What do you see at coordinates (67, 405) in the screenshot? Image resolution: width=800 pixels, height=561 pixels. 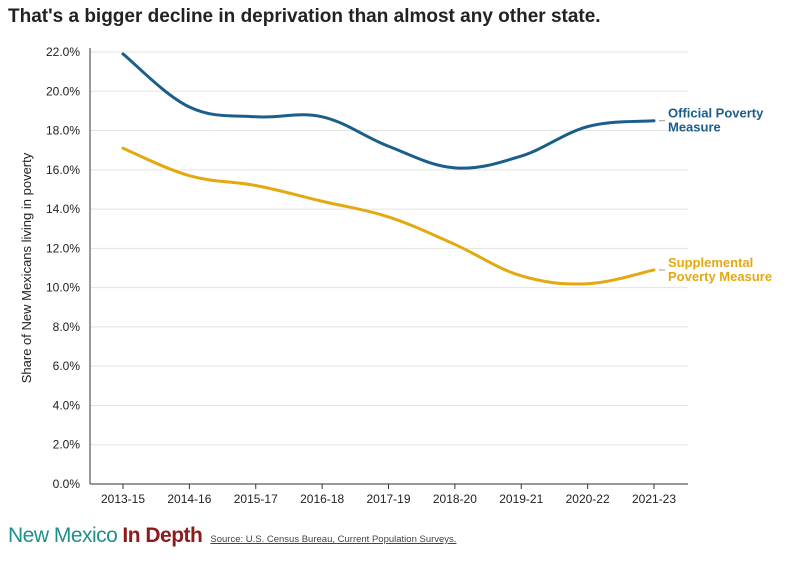 I see `y-tick-label: 4.0%` at bounding box center [67, 405].